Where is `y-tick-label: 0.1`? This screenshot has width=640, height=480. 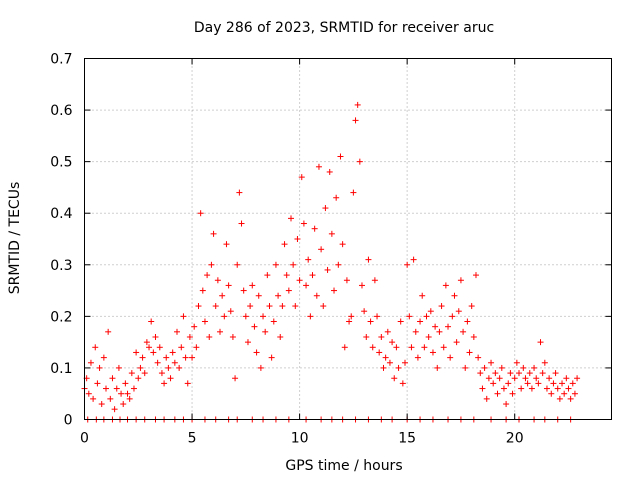
y-tick-label: 0.1 is located at coordinates (61, 369).